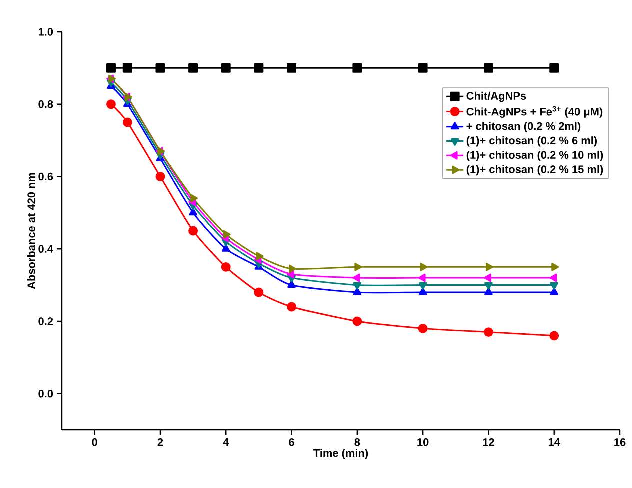 The height and width of the screenshot is (488, 632). Describe the element at coordinates (161, 442) in the screenshot. I see `x-tick-label: 2` at that location.